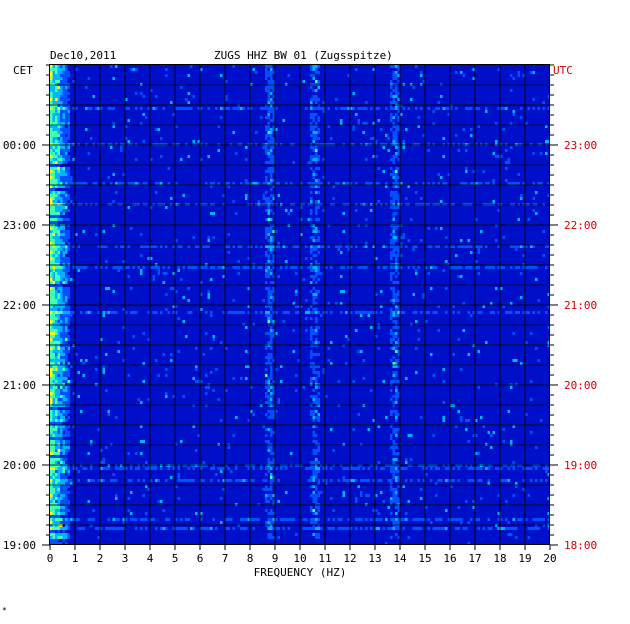 This screenshot has height=624, width=630. What do you see at coordinates (580, 545) in the screenshot?
I see `utc-tick-label: 18:00` at bounding box center [580, 545].